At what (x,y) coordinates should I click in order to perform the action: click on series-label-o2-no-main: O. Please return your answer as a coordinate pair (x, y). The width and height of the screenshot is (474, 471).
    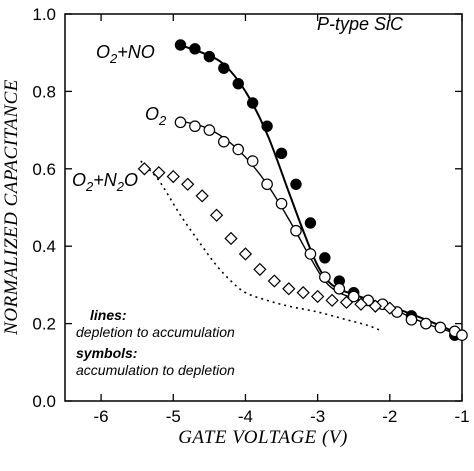
    Looking at the image, I should click on (103, 52).